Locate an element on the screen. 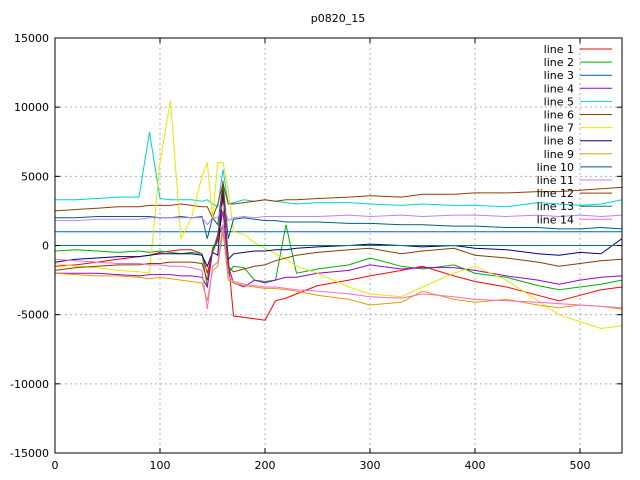 This screenshot has width=640, height=480. legend-label: line 5 is located at coordinates (559, 101).